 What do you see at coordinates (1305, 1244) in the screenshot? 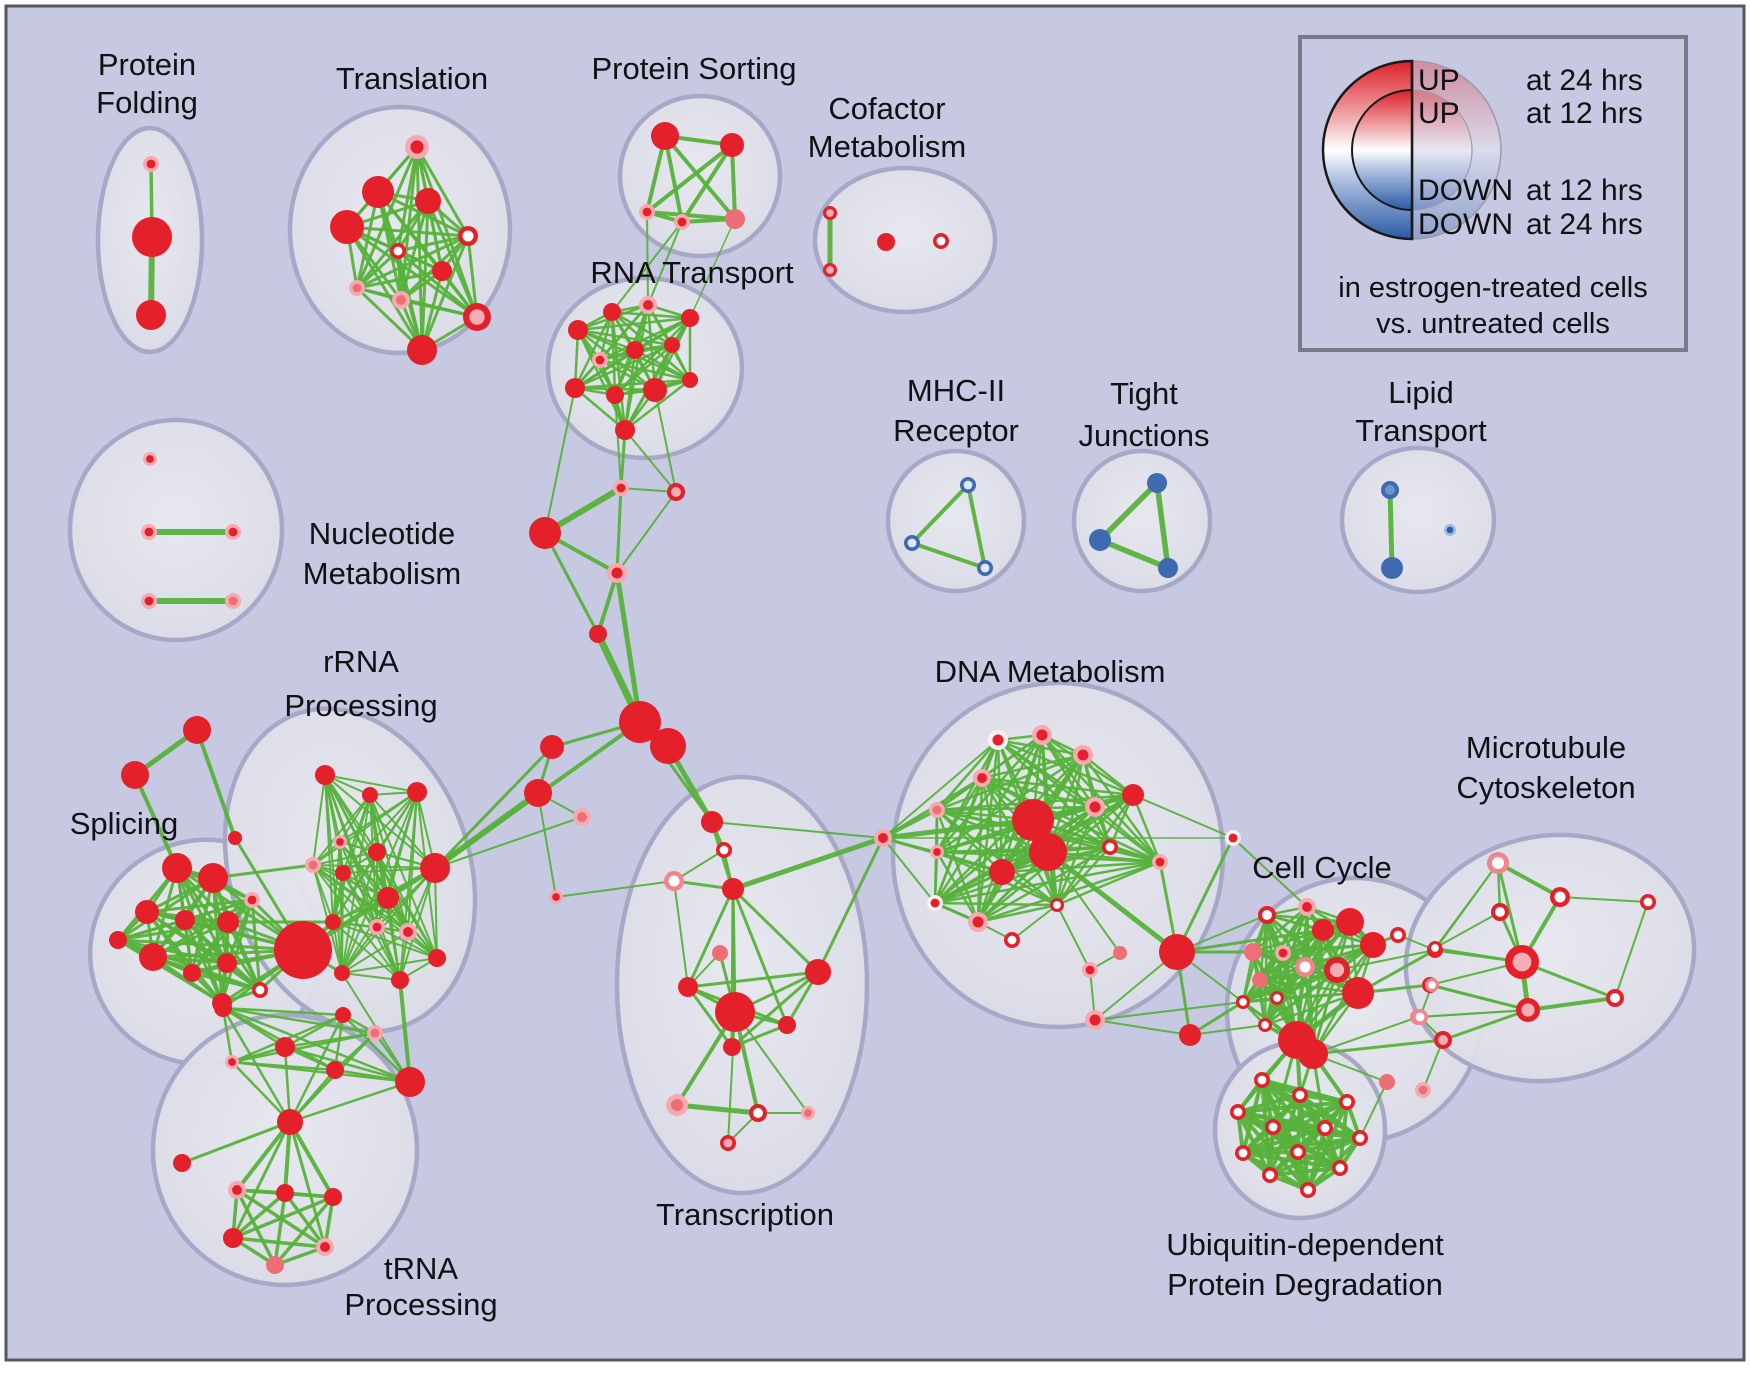
I see `cluster-label-line: Ubiquitin-dependent` at bounding box center [1305, 1244].